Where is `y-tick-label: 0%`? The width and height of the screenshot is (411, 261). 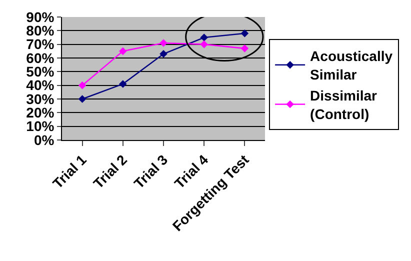
y-tick-label: 0% is located at coordinates (44, 140).